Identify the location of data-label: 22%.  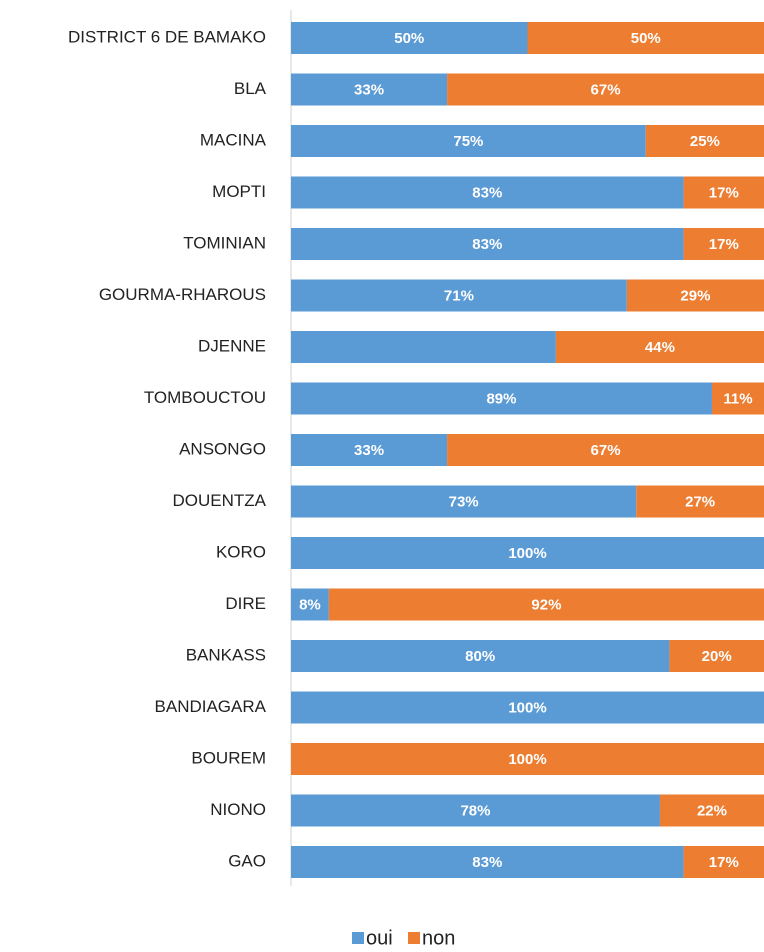
(712, 810).